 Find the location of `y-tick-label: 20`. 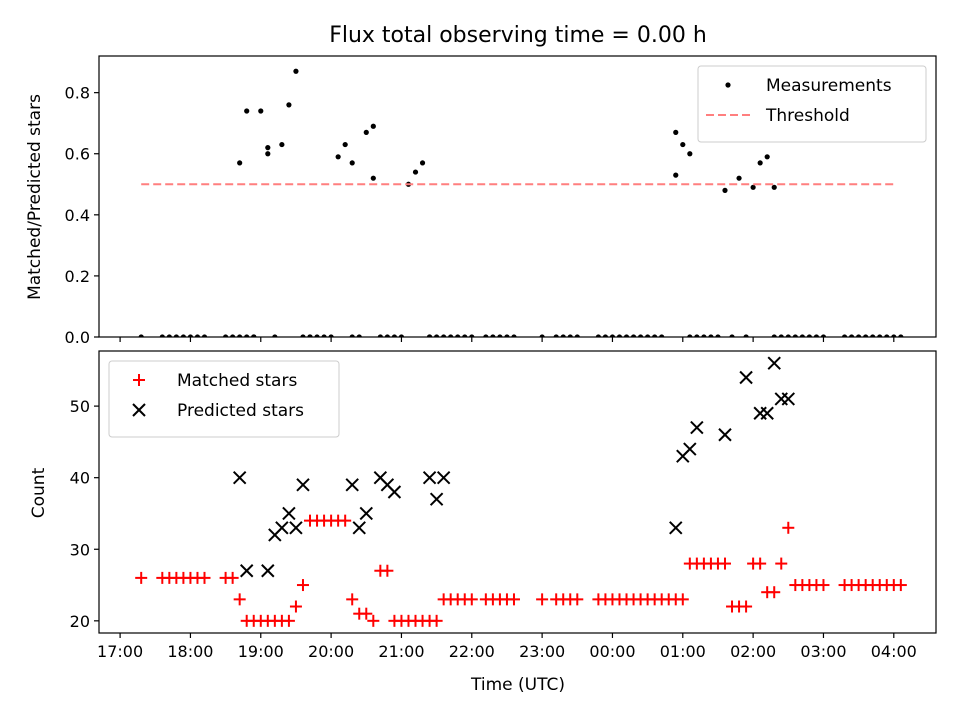

y-tick-label: 20 is located at coordinates (80, 621).